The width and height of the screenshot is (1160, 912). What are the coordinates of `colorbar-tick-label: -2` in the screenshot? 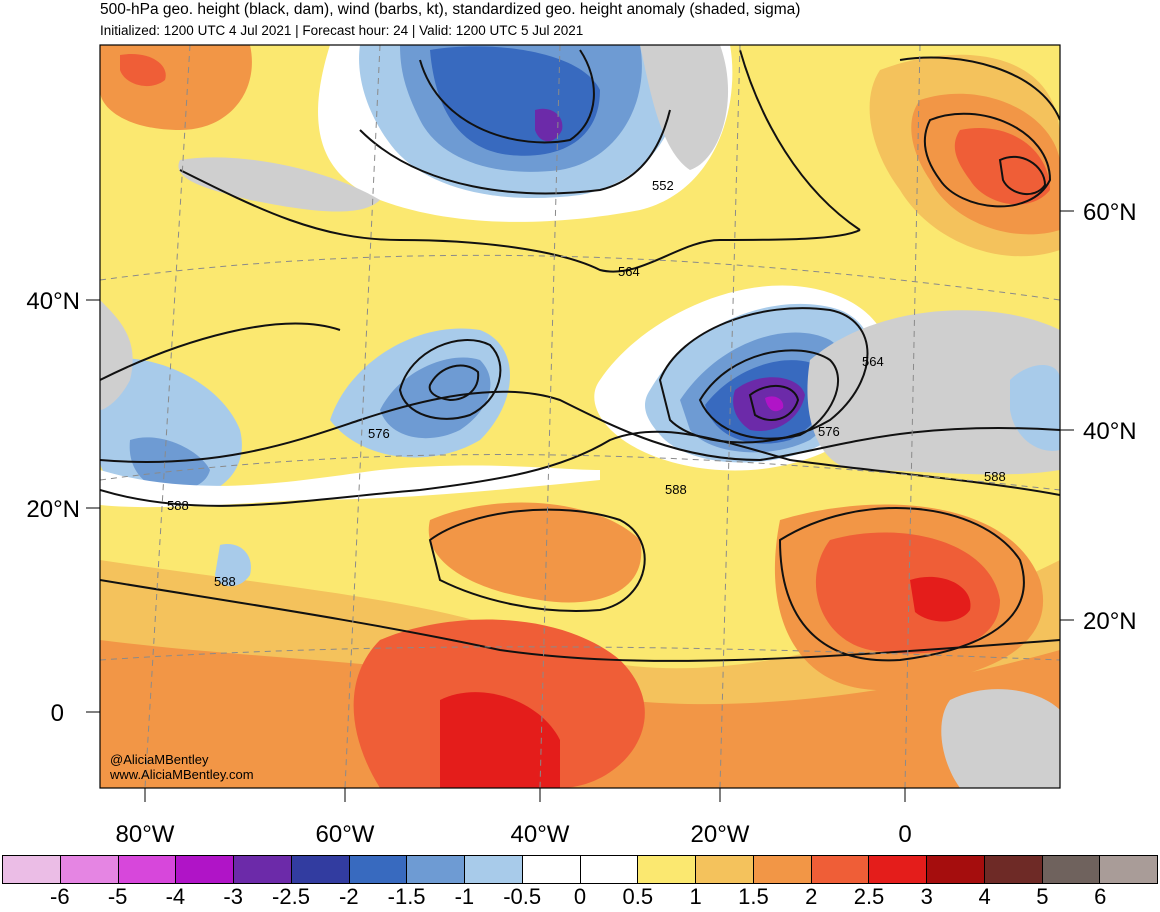 It's located at (349, 896).